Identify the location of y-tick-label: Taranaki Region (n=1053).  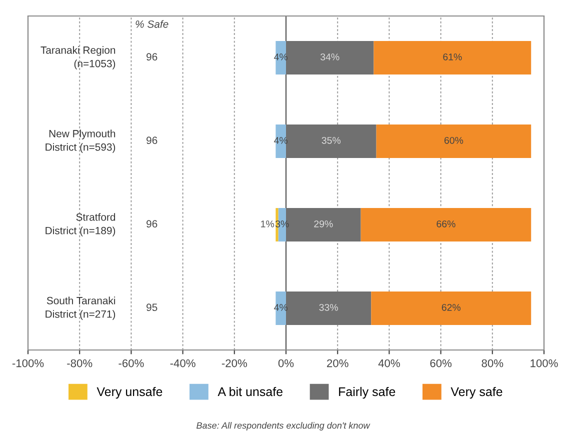
(78, 58).